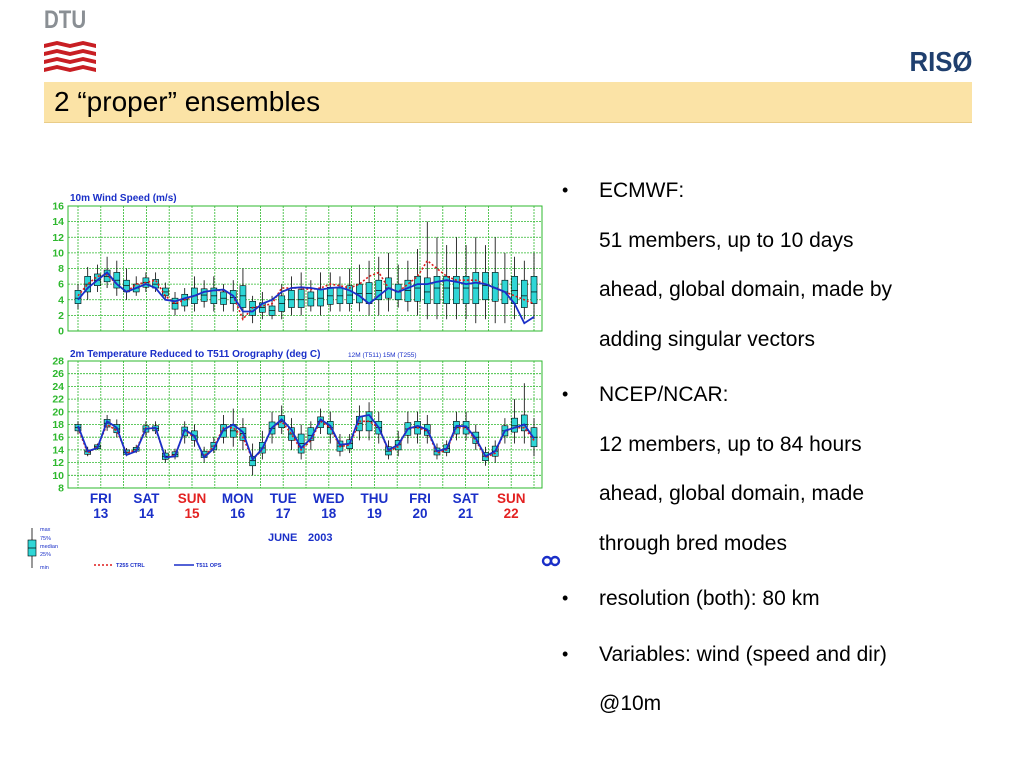 This screenshot has height=768, width=1024. Describe the element at coordinates (44, 568) in the screenshot. I see `legend-box-label: min` at that location.